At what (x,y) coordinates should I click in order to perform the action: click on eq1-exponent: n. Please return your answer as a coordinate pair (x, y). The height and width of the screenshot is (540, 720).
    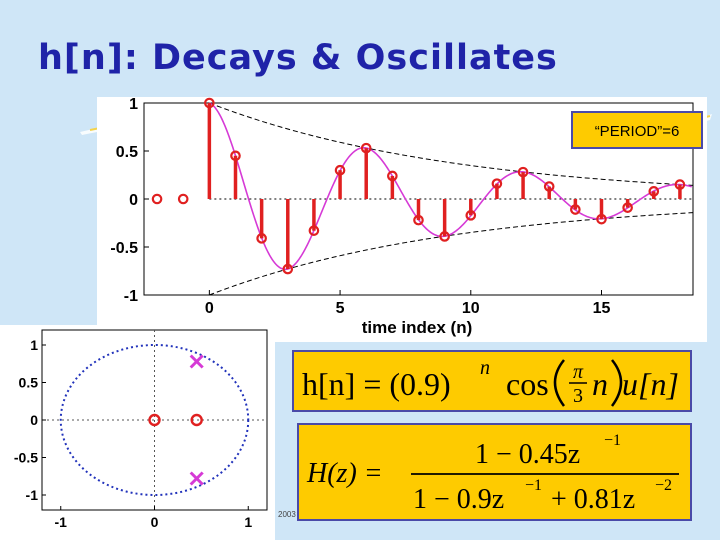
    Looking at the image, I should click on (485, 368).